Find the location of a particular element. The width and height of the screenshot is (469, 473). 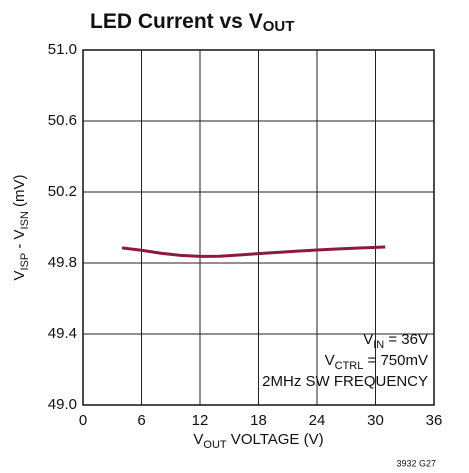

text-part: - V is located at coordinates (19, 240).